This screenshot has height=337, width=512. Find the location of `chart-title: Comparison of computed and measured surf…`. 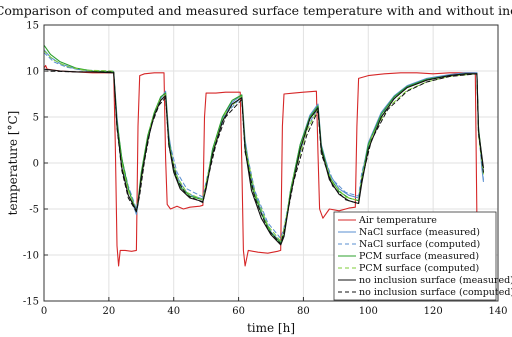

chart-title: Comparison of computed and measured surf… is located at coordinates (256, 10).